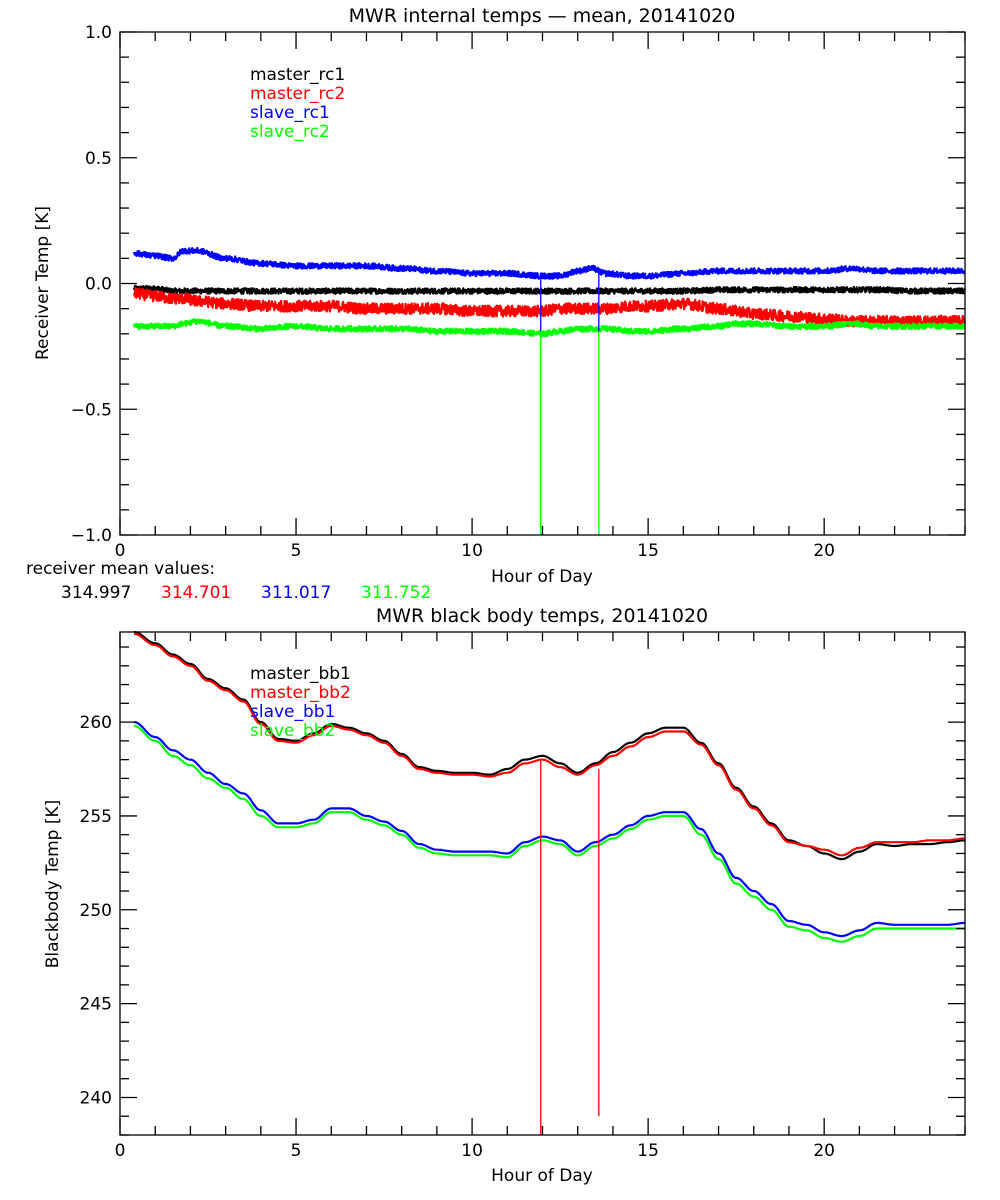  Describe the element at coordinates (98, 285) in the screenshot. I see `y-tick-label: 0.0` at that location.